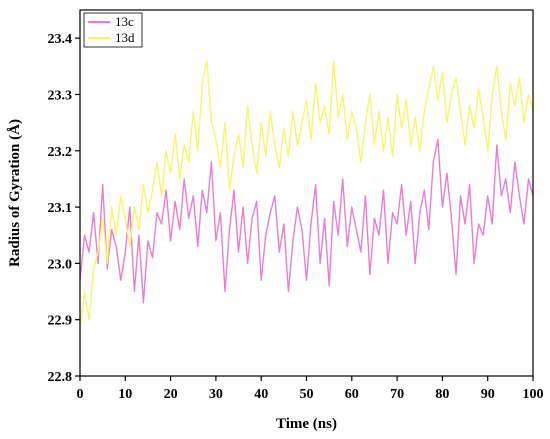 This screenshot has width=550, height=439. What do you see at coordinates (307, 394) in the screenshot?
I see `x-tick-label: 50` at bounding box center [307, 394].